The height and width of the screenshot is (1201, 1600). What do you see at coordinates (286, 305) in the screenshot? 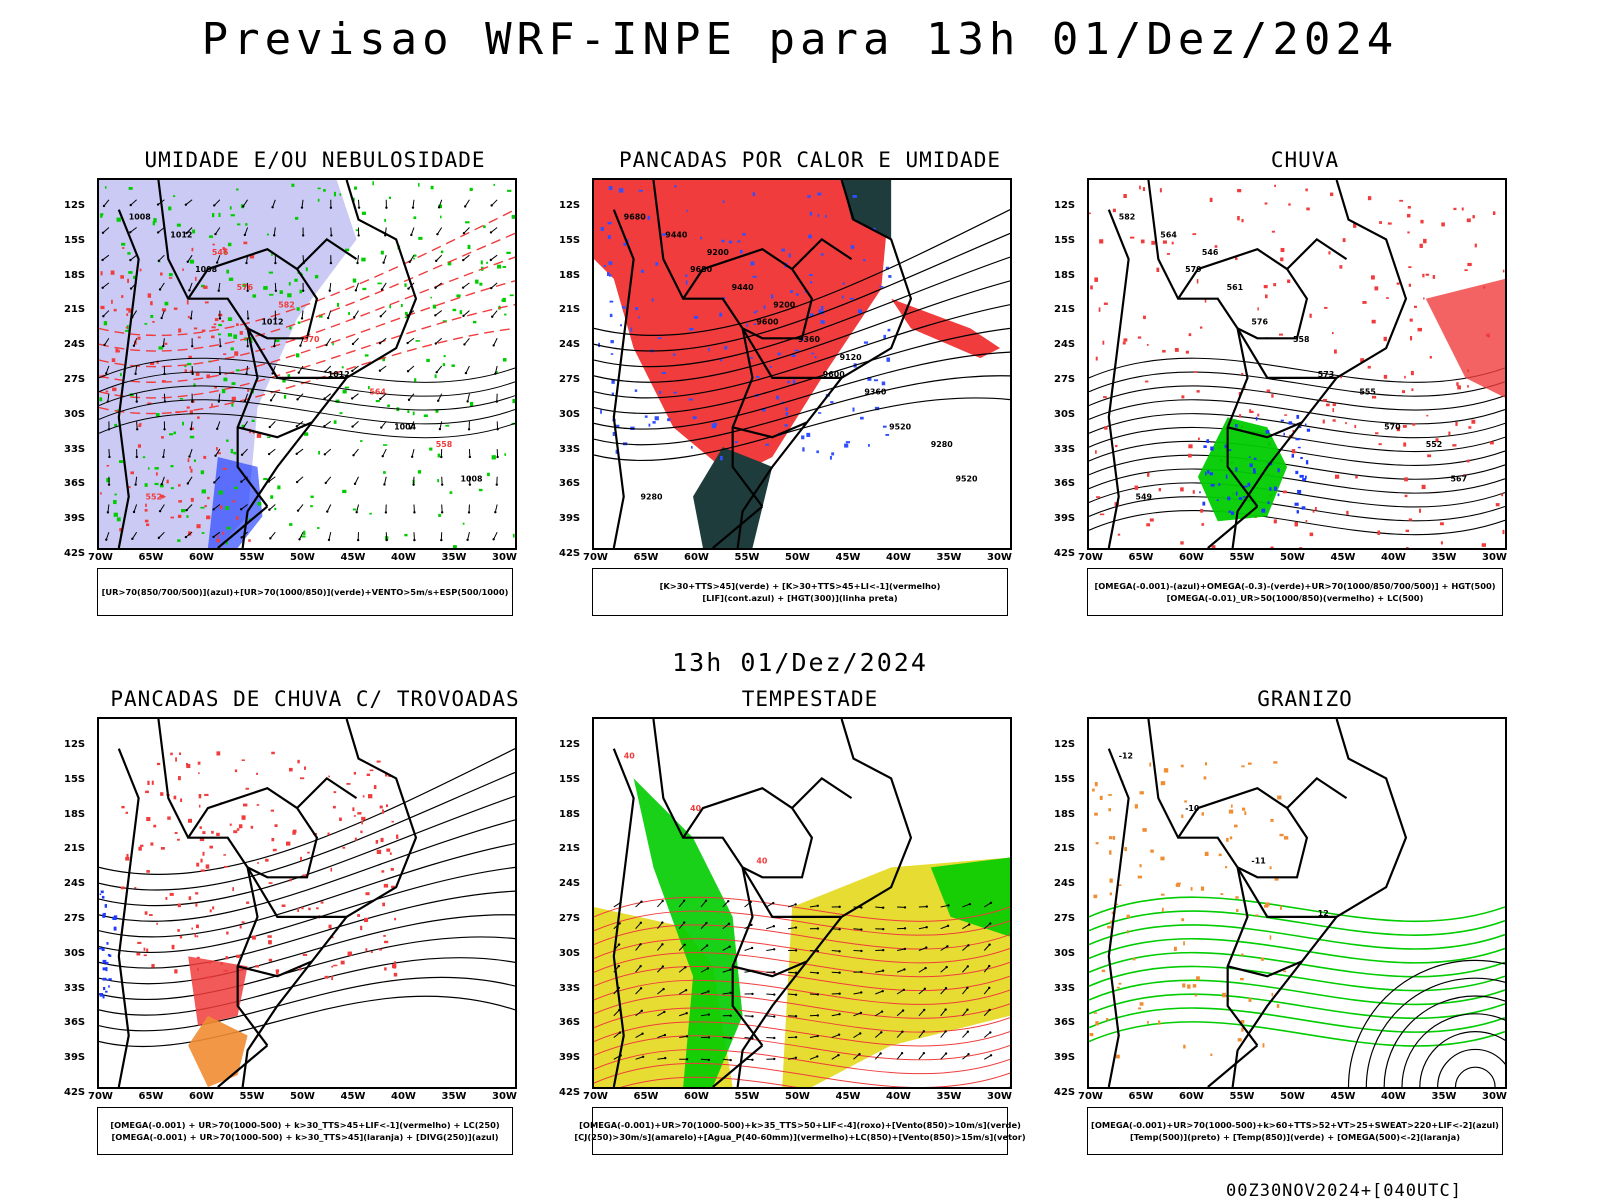
I see `contour-value-label: 582` at bounding box center [286, 305].